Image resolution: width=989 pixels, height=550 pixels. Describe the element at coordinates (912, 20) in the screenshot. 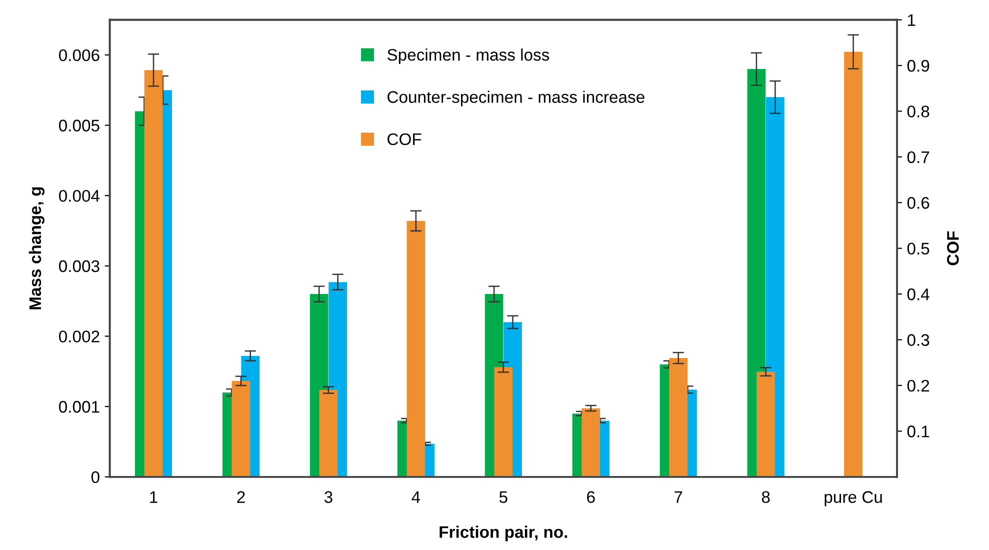

I see `y2-tick-label: 1` at that location.